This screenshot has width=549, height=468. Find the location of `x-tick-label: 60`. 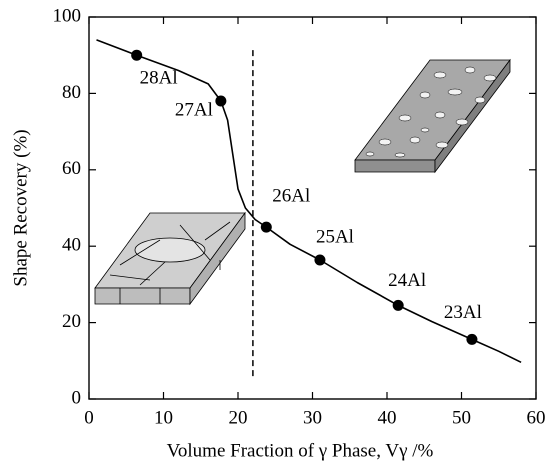

x-tick-label: 60 is located at coordinates (536, 417).